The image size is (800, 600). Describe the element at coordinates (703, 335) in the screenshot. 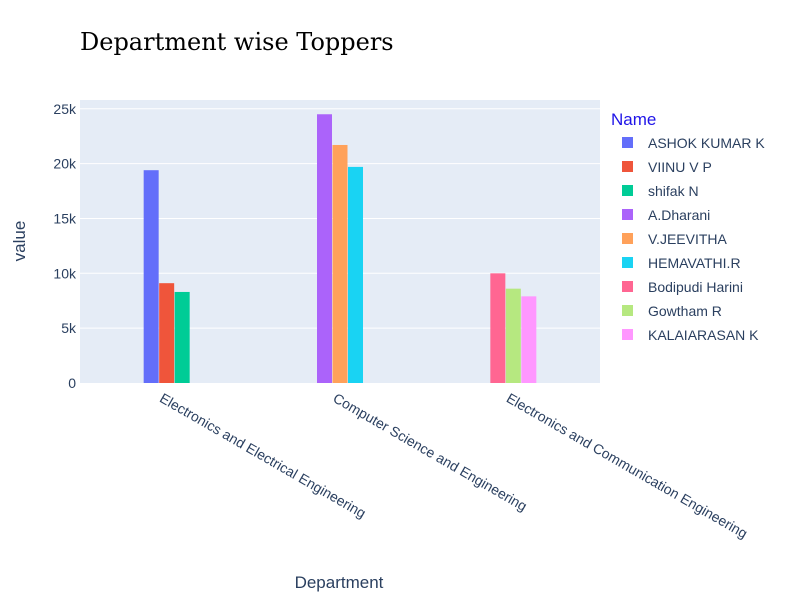

I see `legend-item-label: KALAIARASAN K` at that location.